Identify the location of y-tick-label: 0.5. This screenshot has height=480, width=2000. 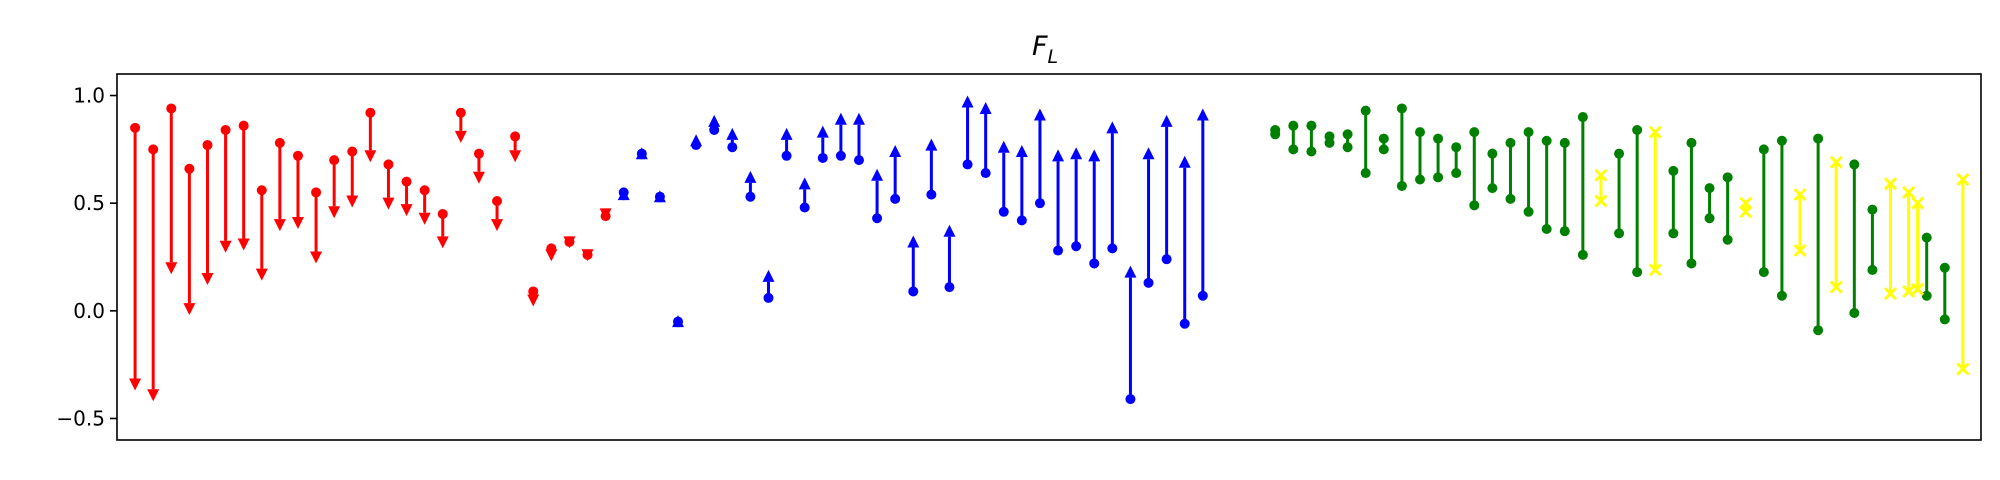
(89, 203).